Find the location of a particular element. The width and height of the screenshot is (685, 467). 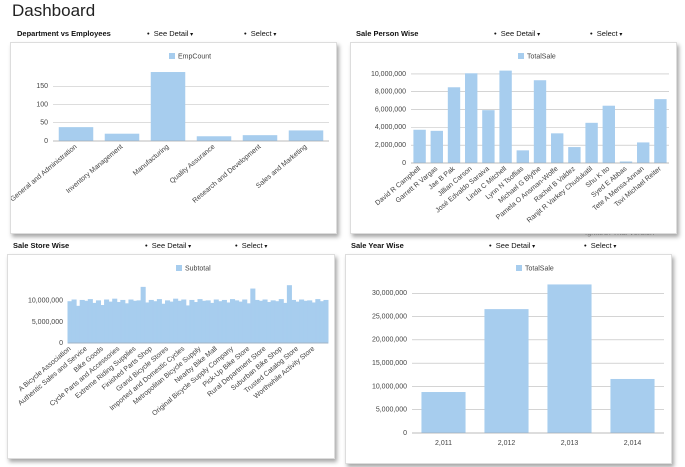

y-tick-label: 5,000,000 is located at coordinates (47, 322).